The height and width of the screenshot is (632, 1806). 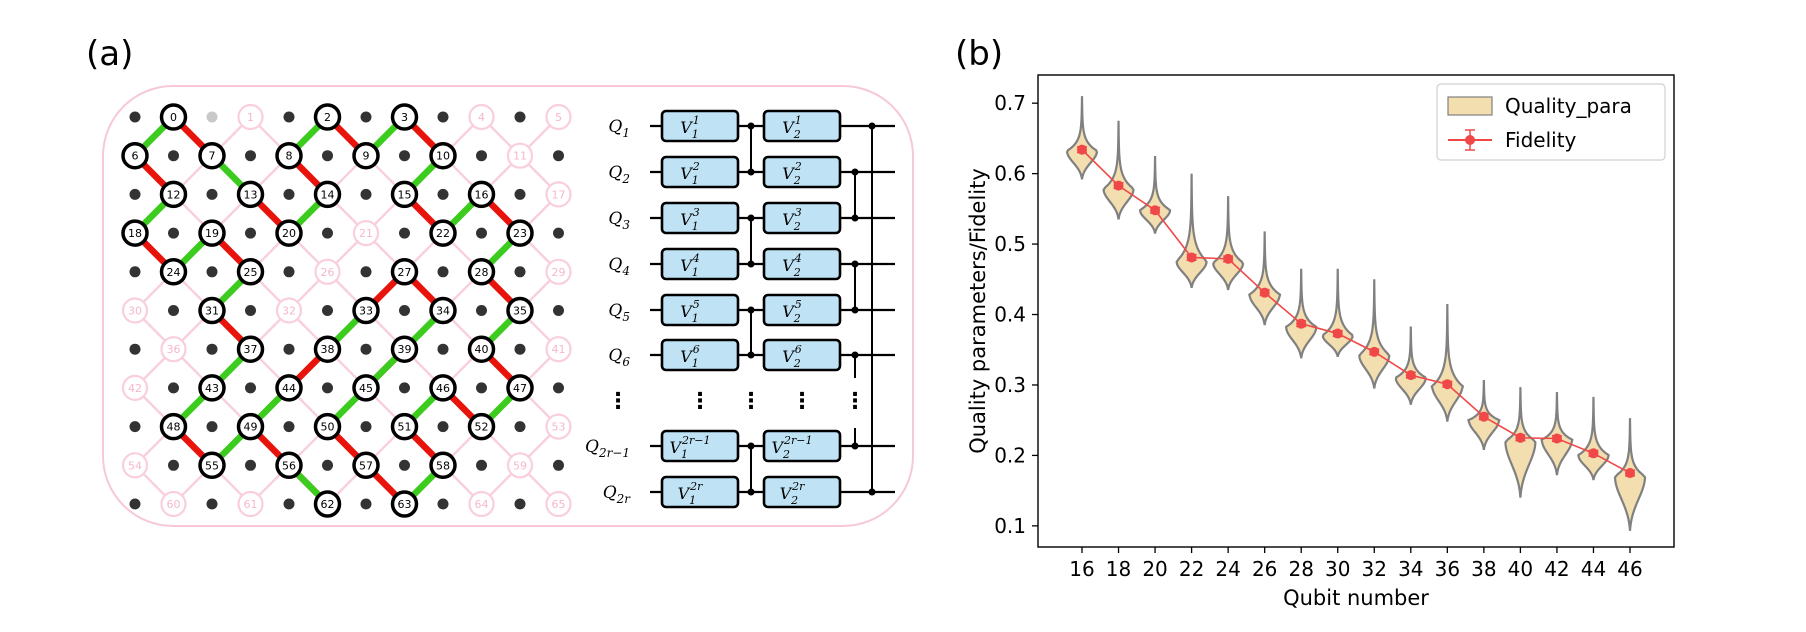 What do you see at coordinates (212, 233) in the screenshot?
I see `qubit-number: 19` at bounding box center [212, 233].